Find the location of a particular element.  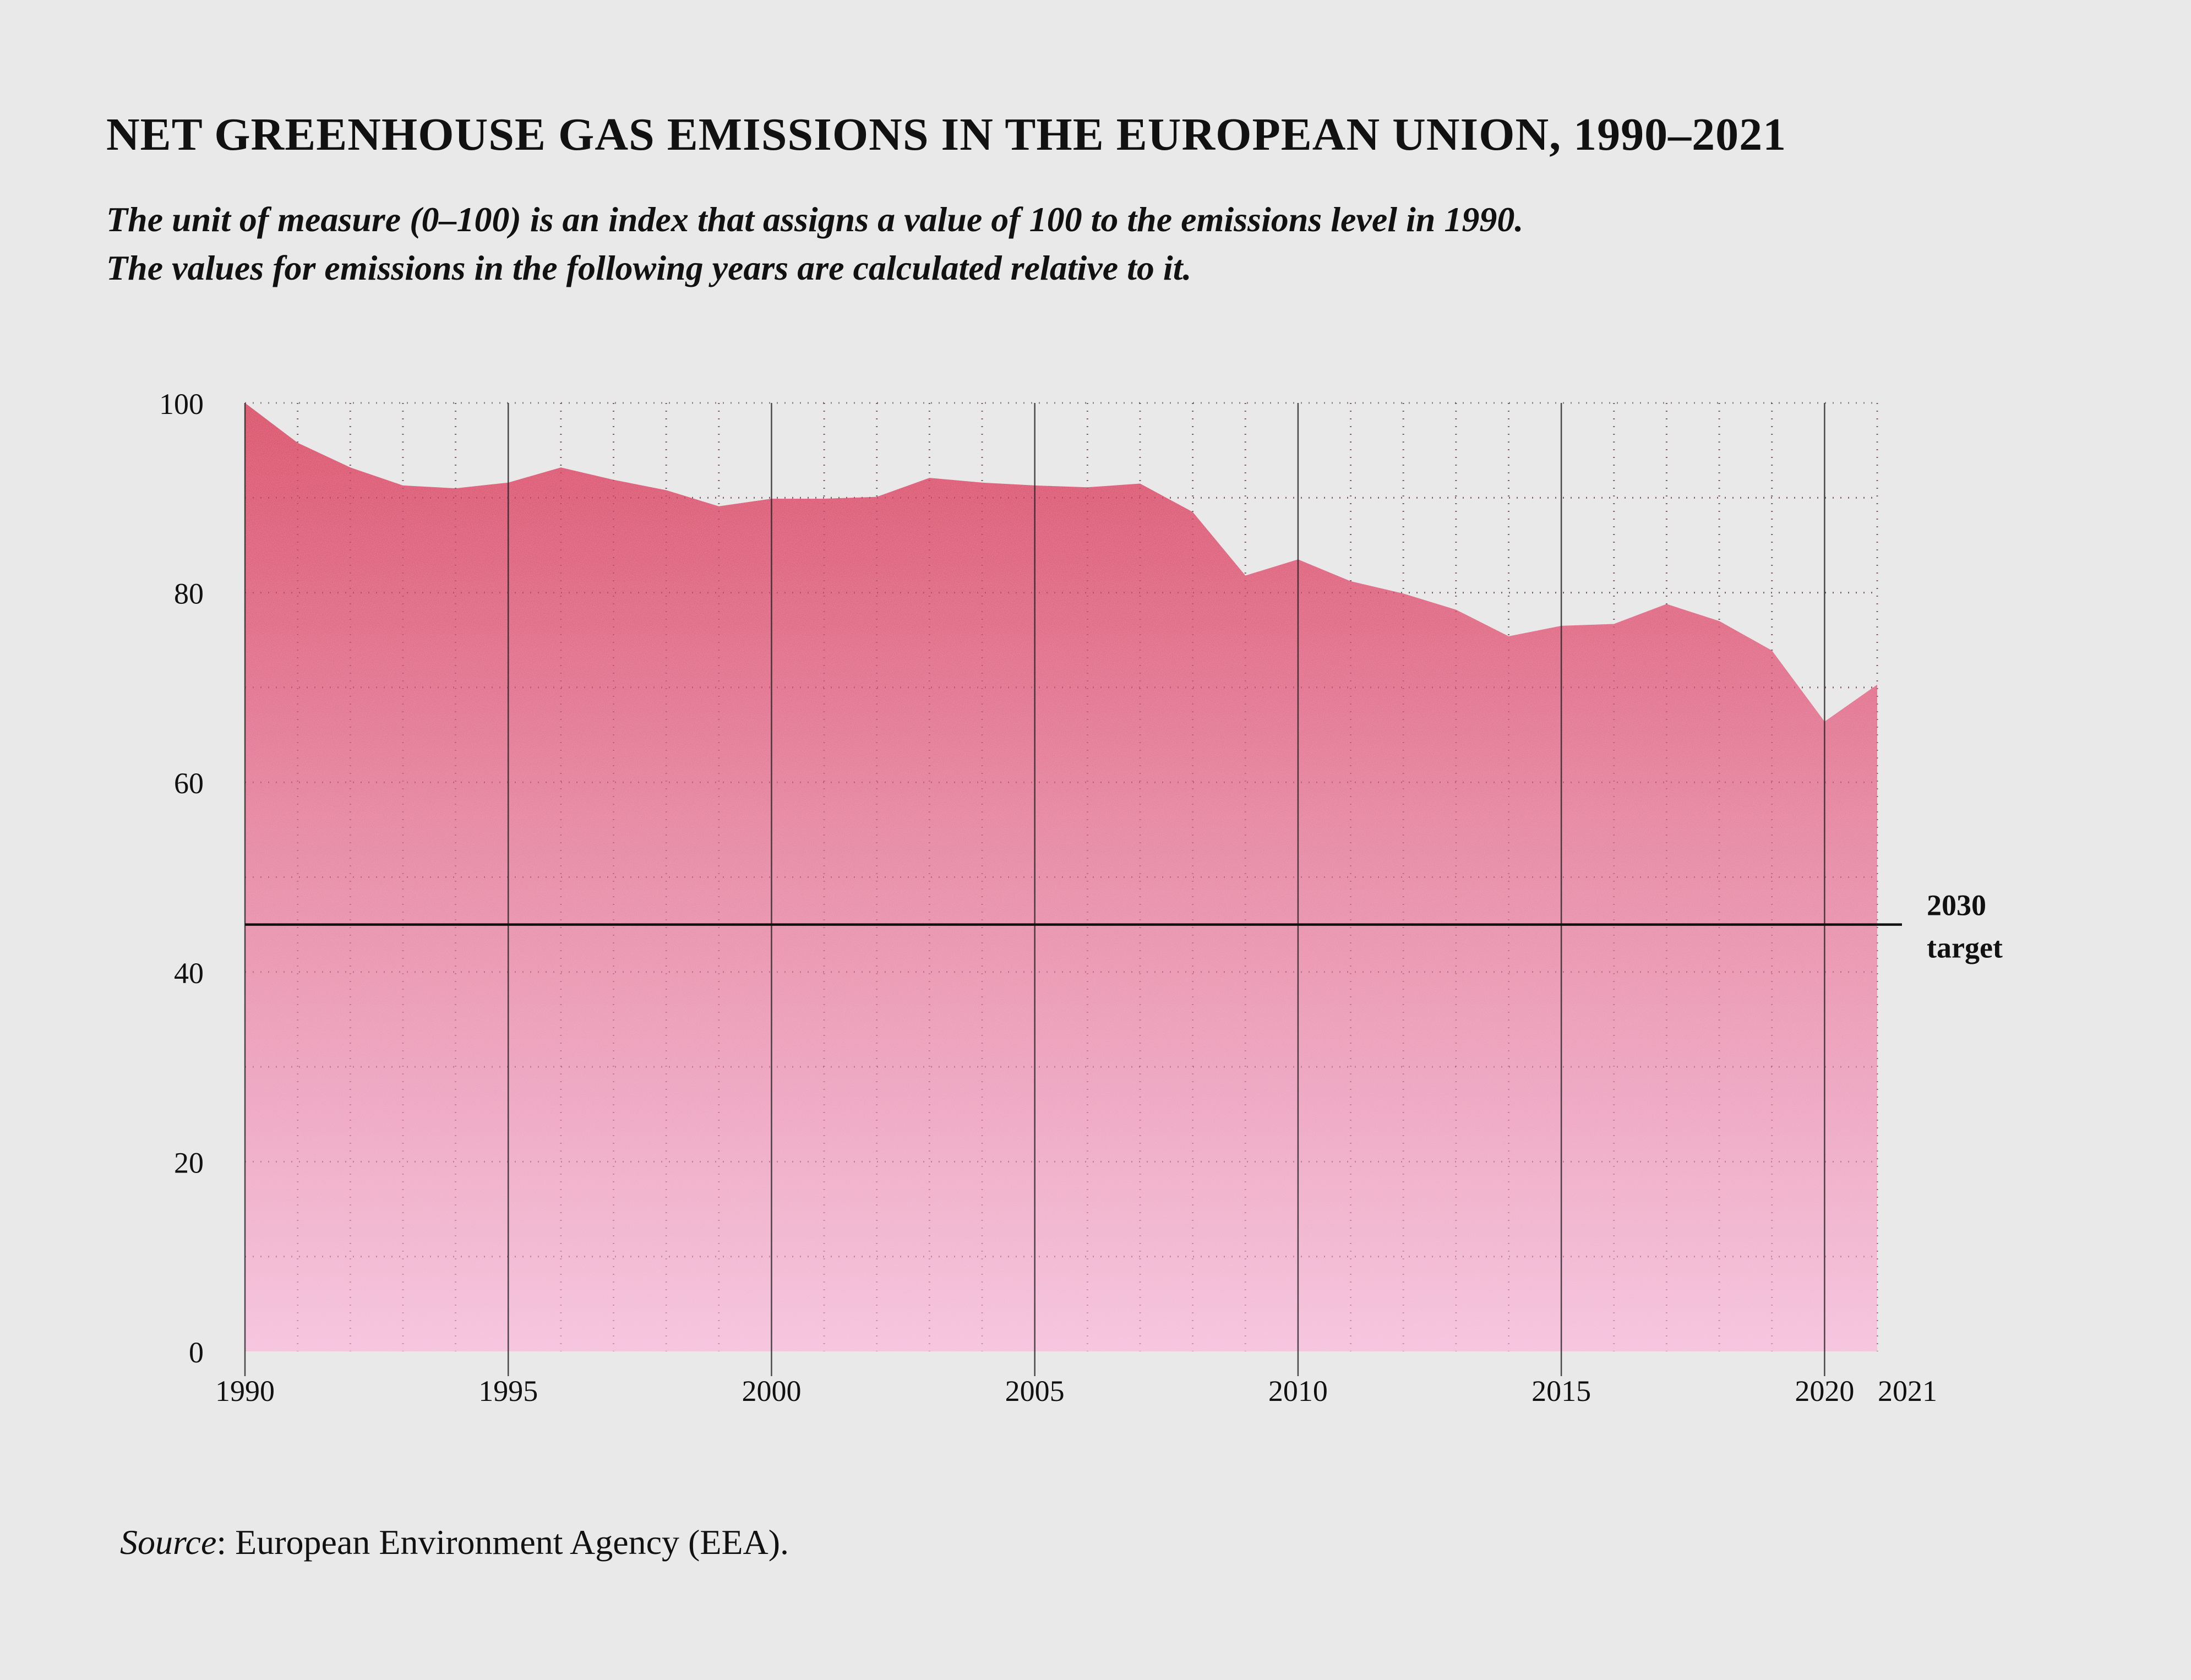

x-tick-label: 2015 is located at coordinates (1561, 1391).